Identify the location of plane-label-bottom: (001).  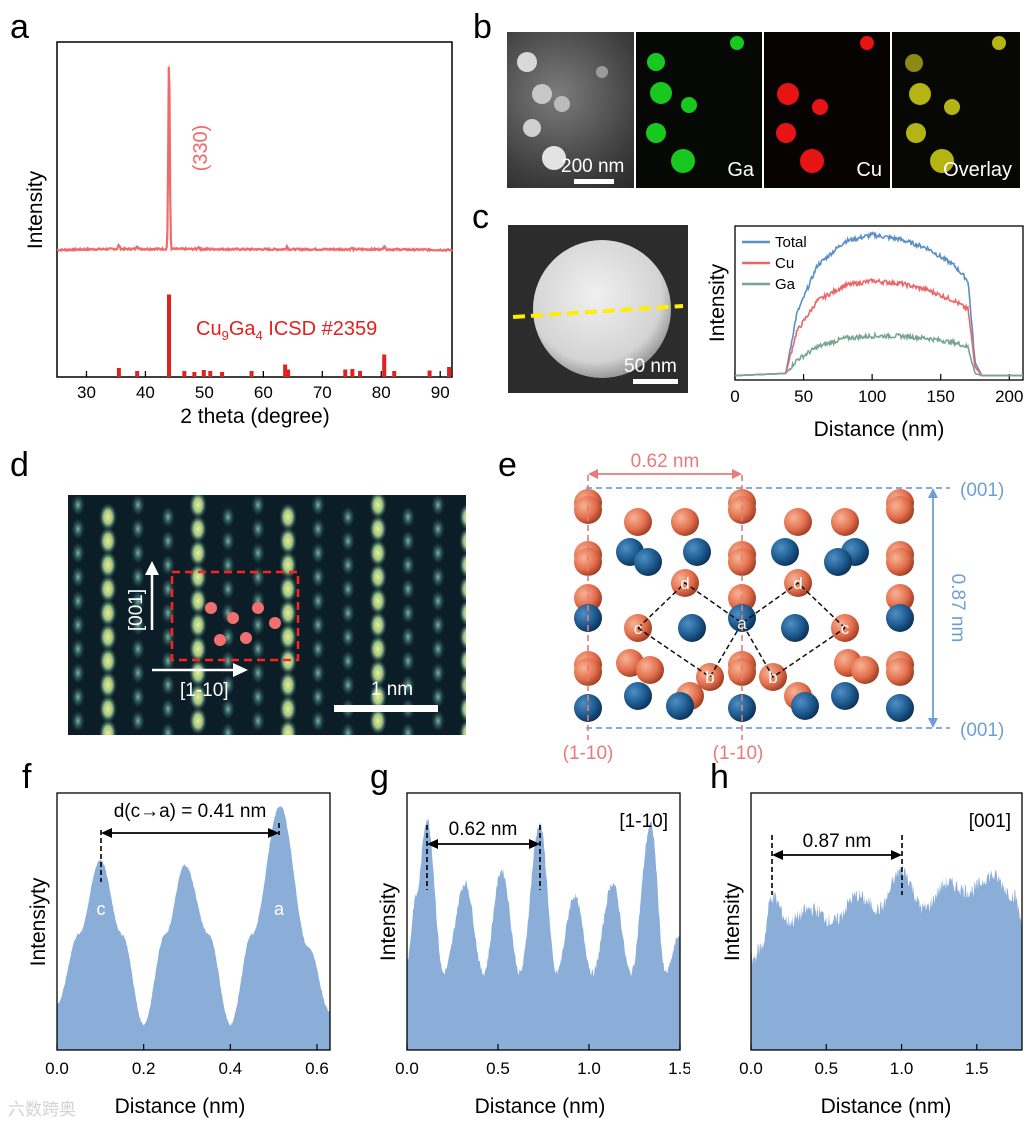
(982, 730).